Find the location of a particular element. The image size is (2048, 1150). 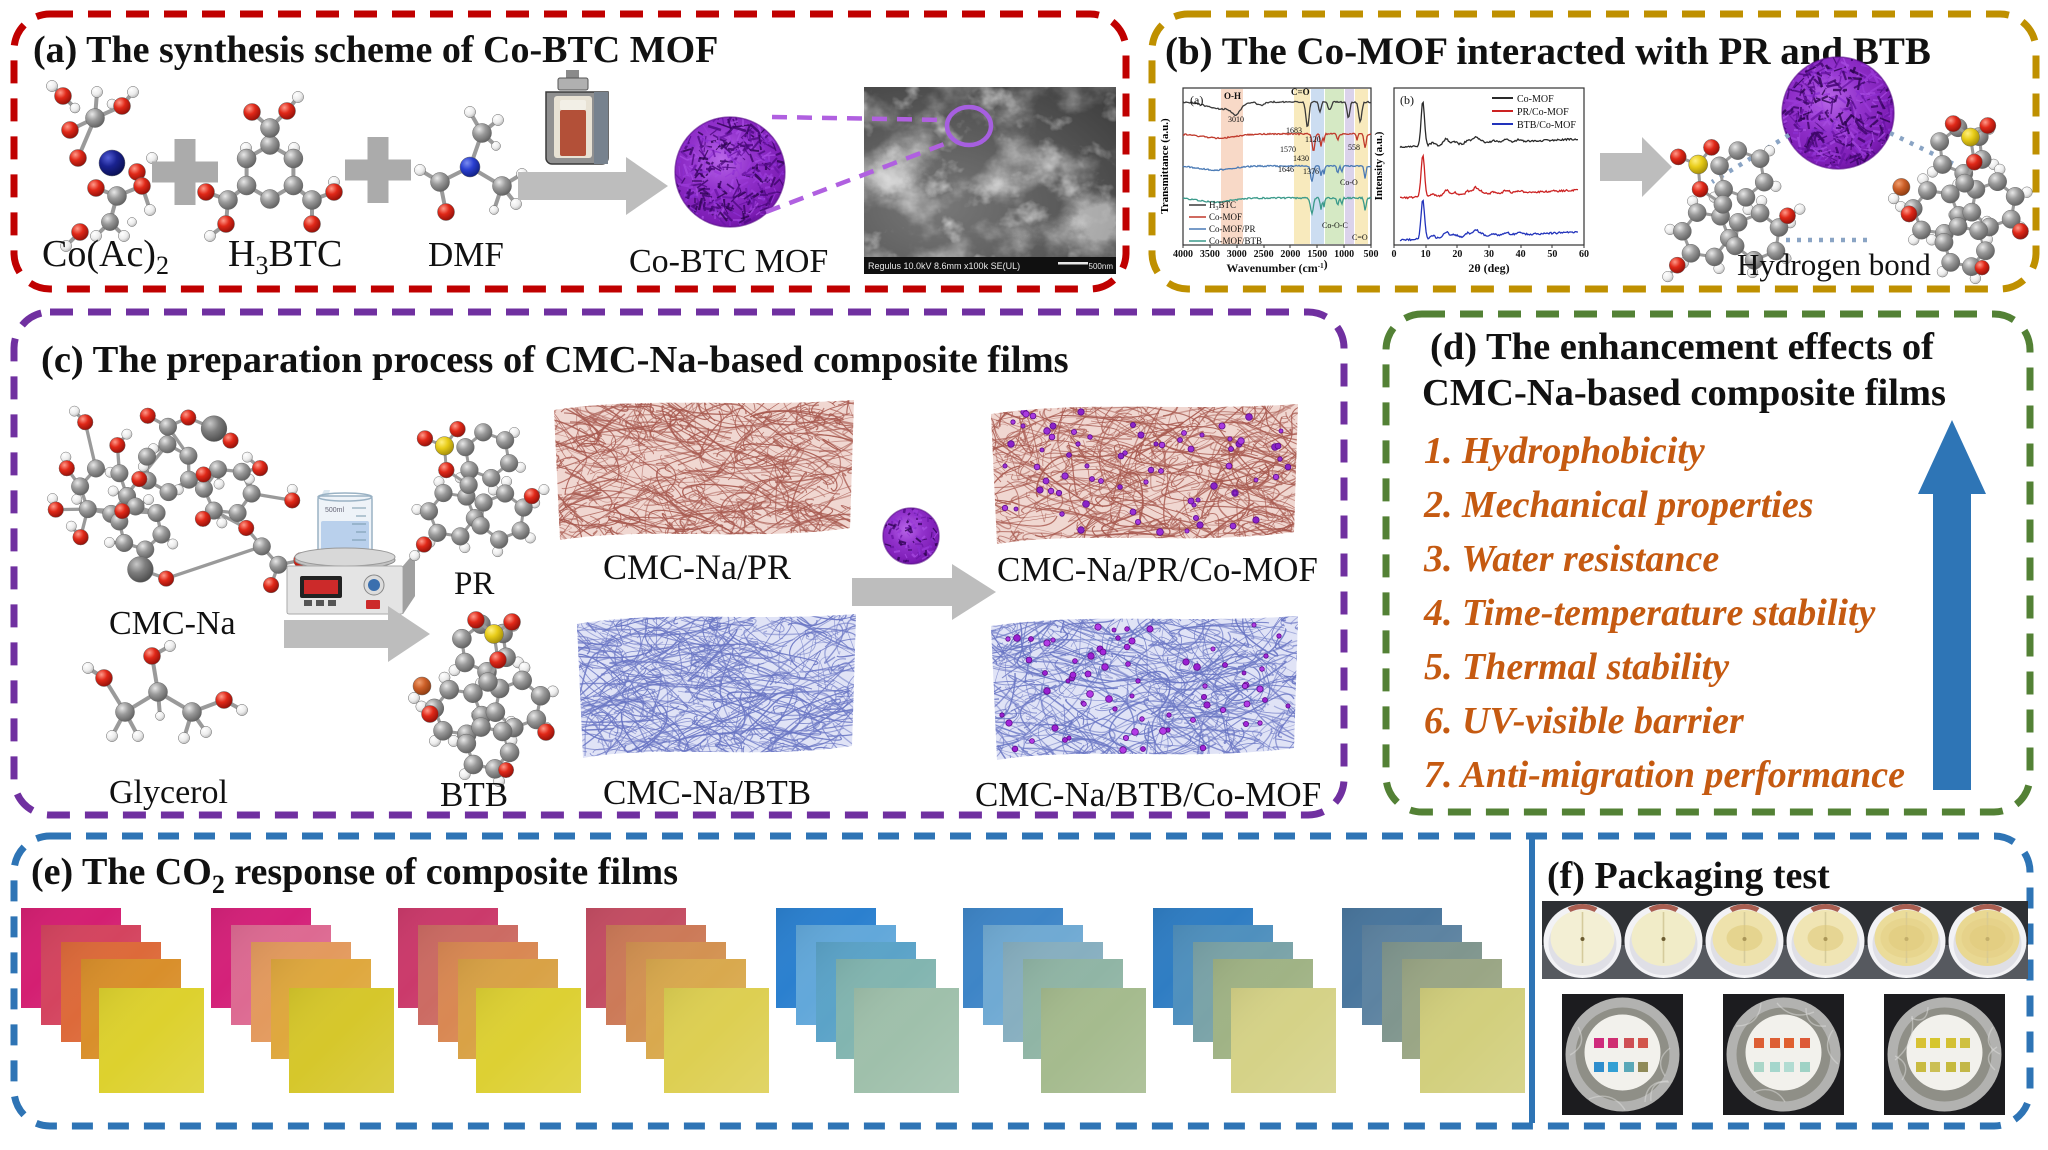

svg-text: 60 is located at coordinates (1584, 254).